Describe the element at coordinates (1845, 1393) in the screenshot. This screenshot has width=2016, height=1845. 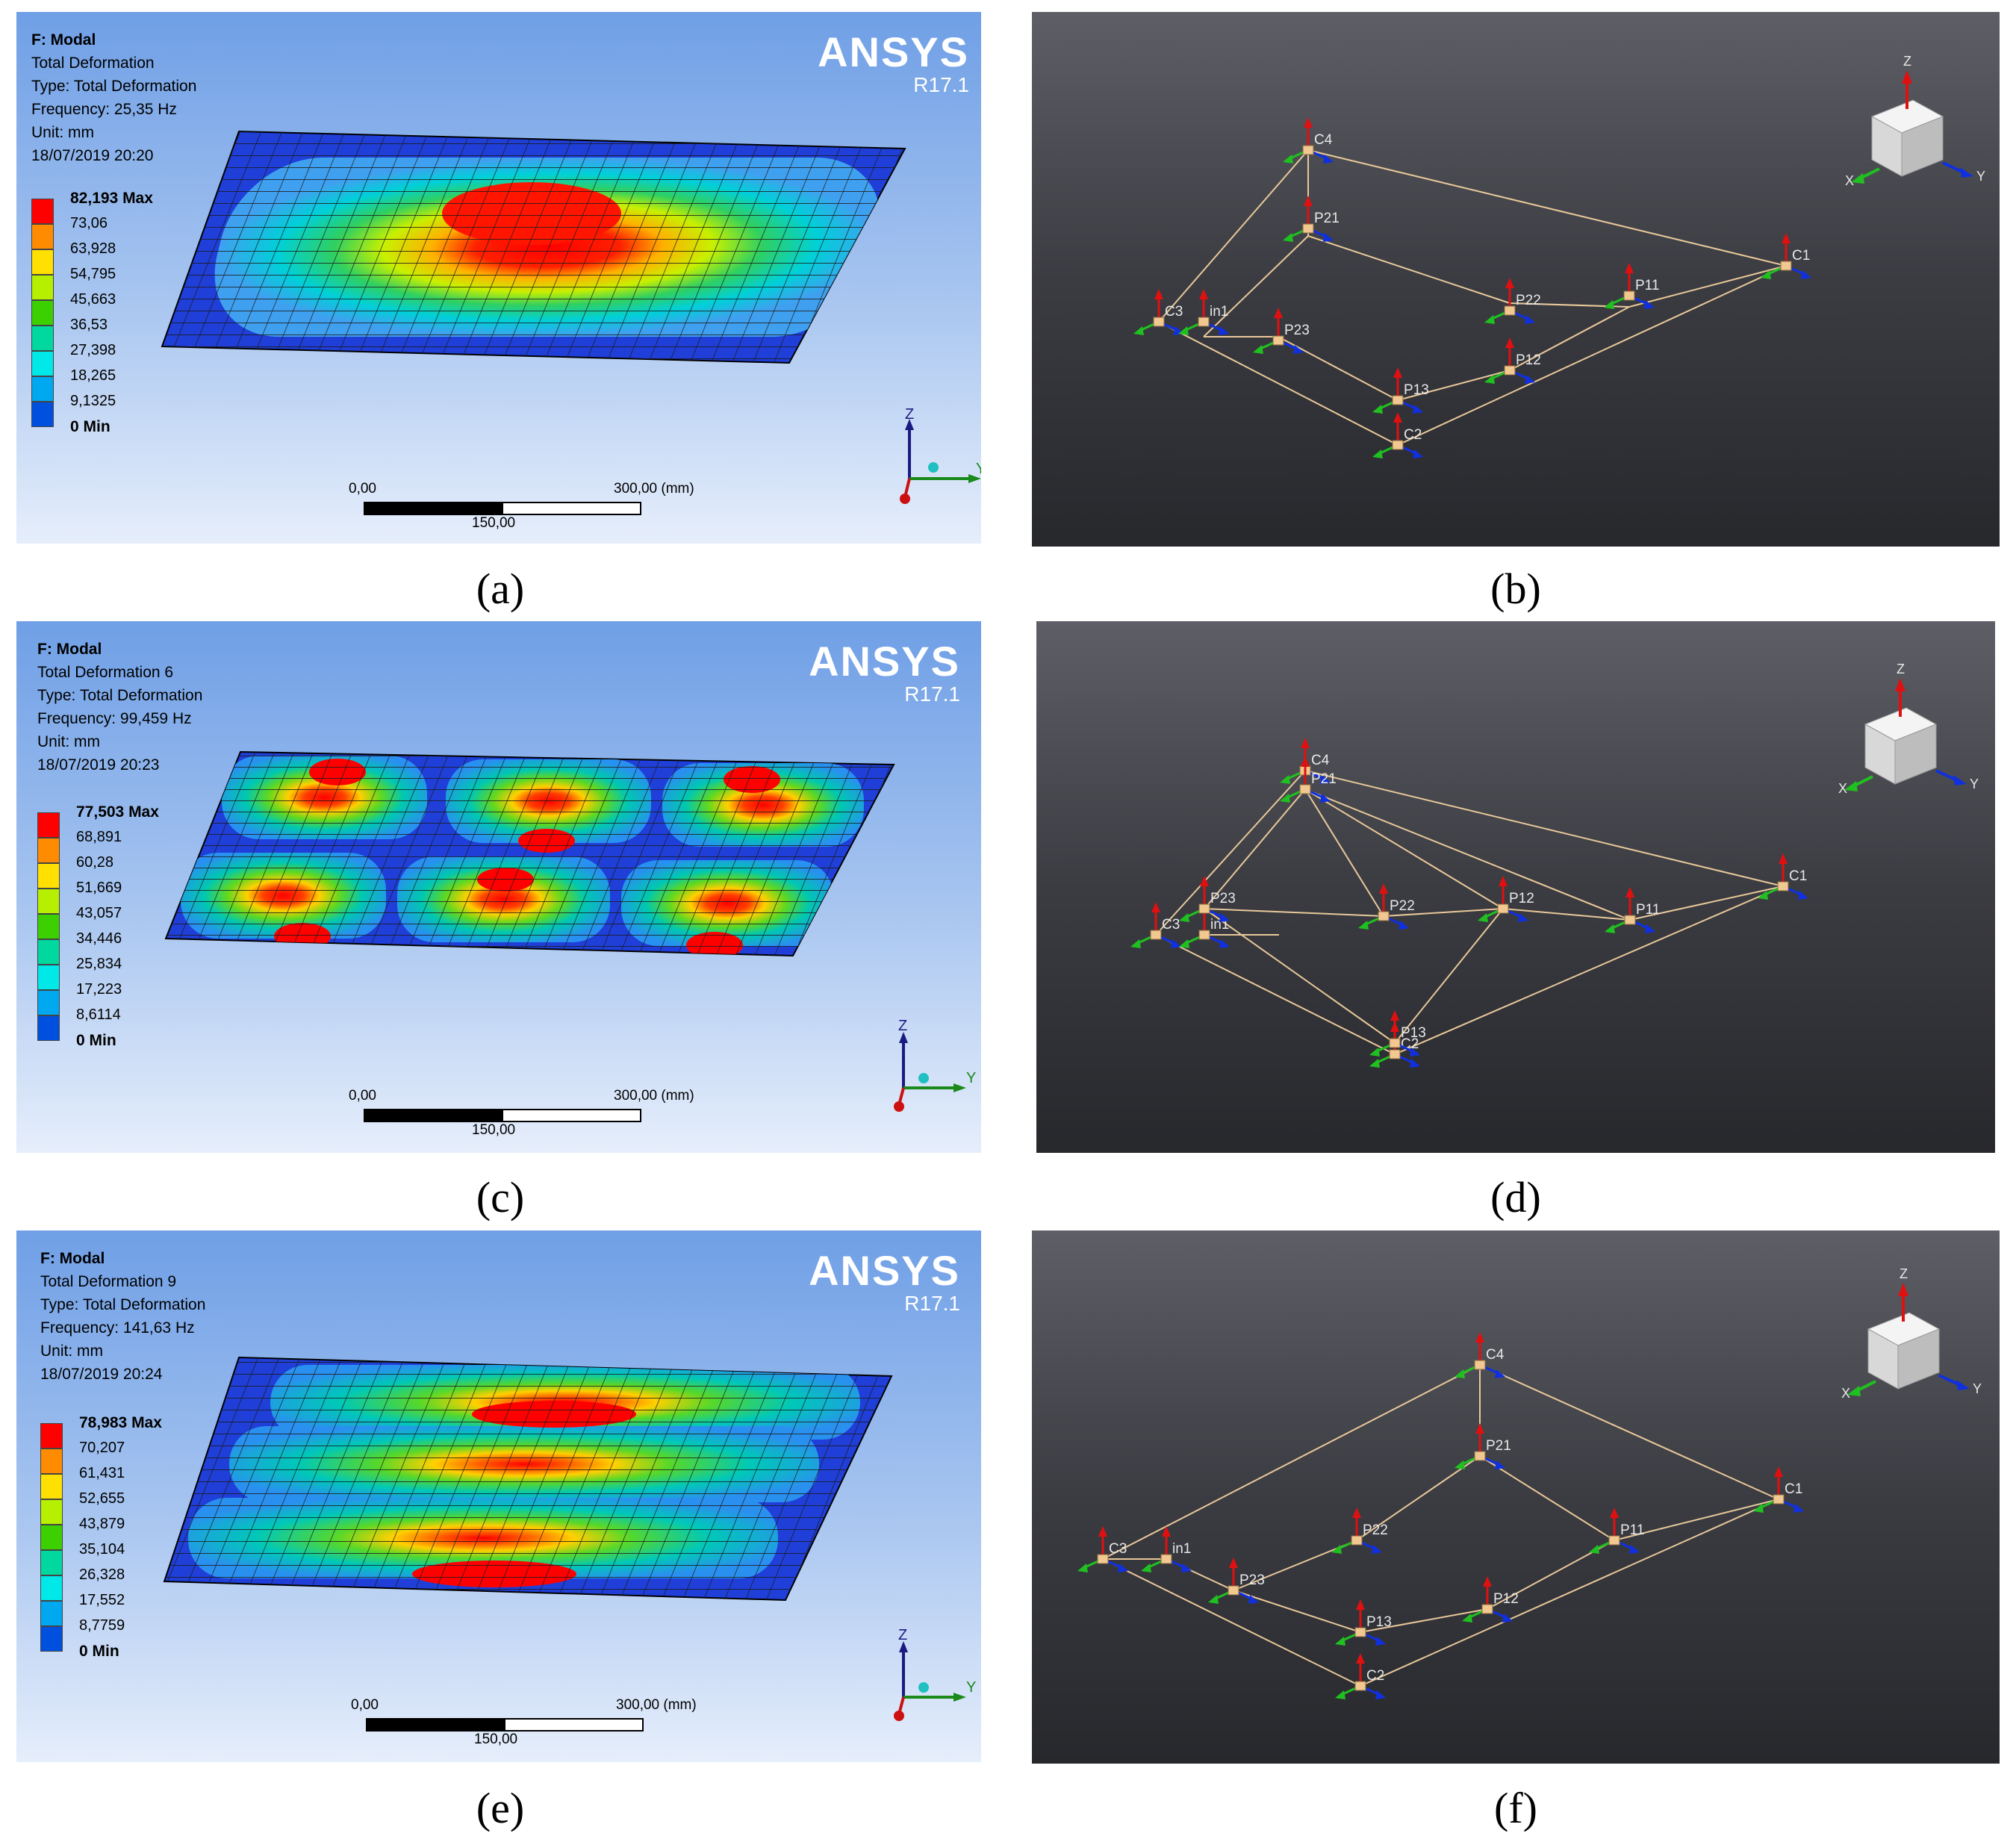
I see `axis-x-label: X` at that location.